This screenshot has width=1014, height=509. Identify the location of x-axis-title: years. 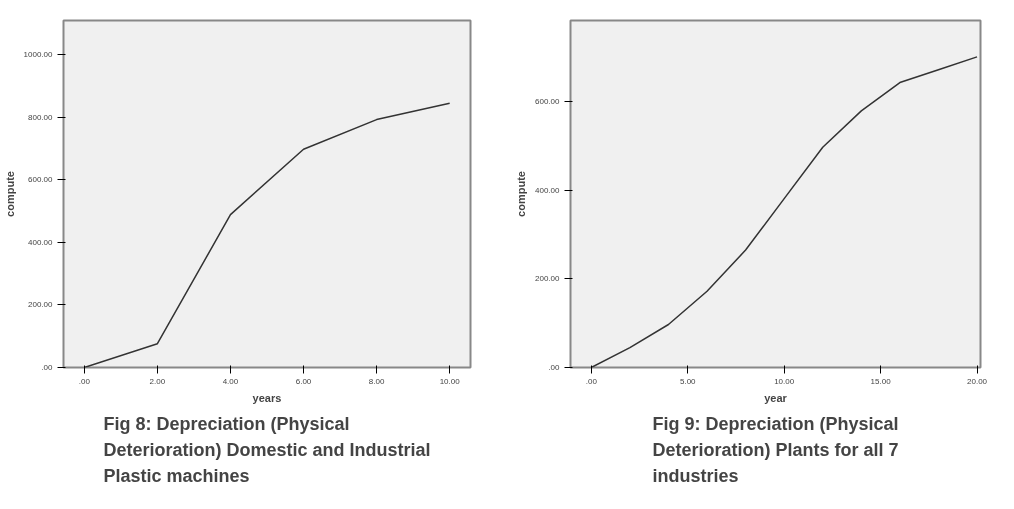
(267, 397).